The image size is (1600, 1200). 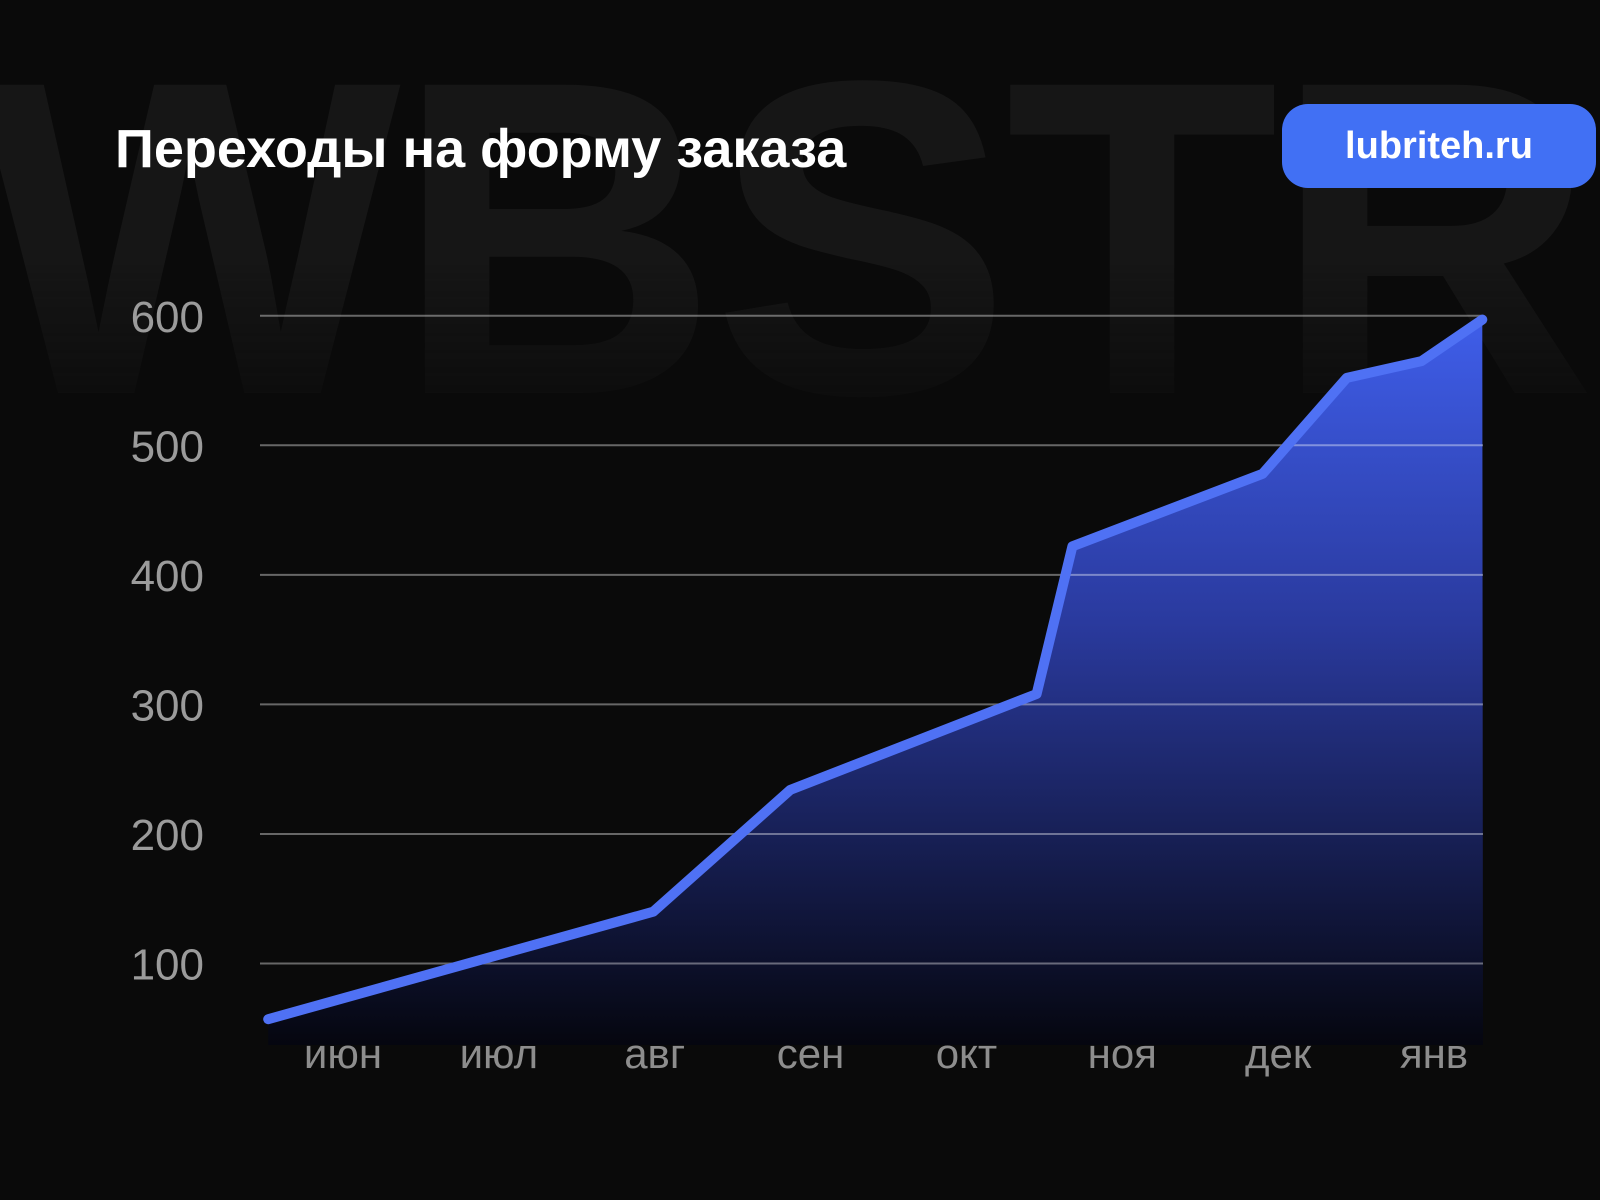 What do you see at coordinates (499, 1053) in the screenshot?
I see `x-tick-label-июл: июл` at bounding box center [499, 1053].